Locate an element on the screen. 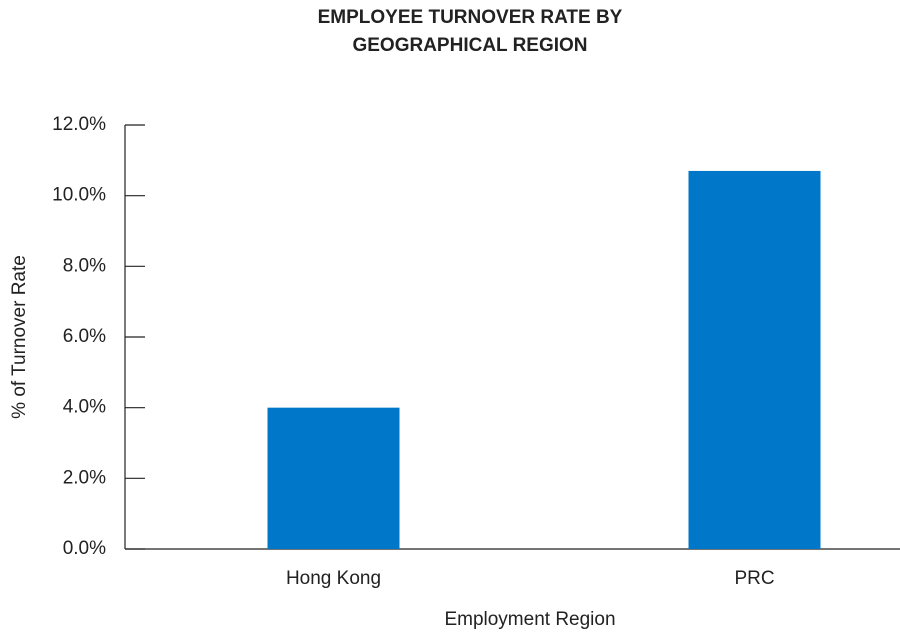  y-tick-label: 12.0% is located at coordinates (79, 124).